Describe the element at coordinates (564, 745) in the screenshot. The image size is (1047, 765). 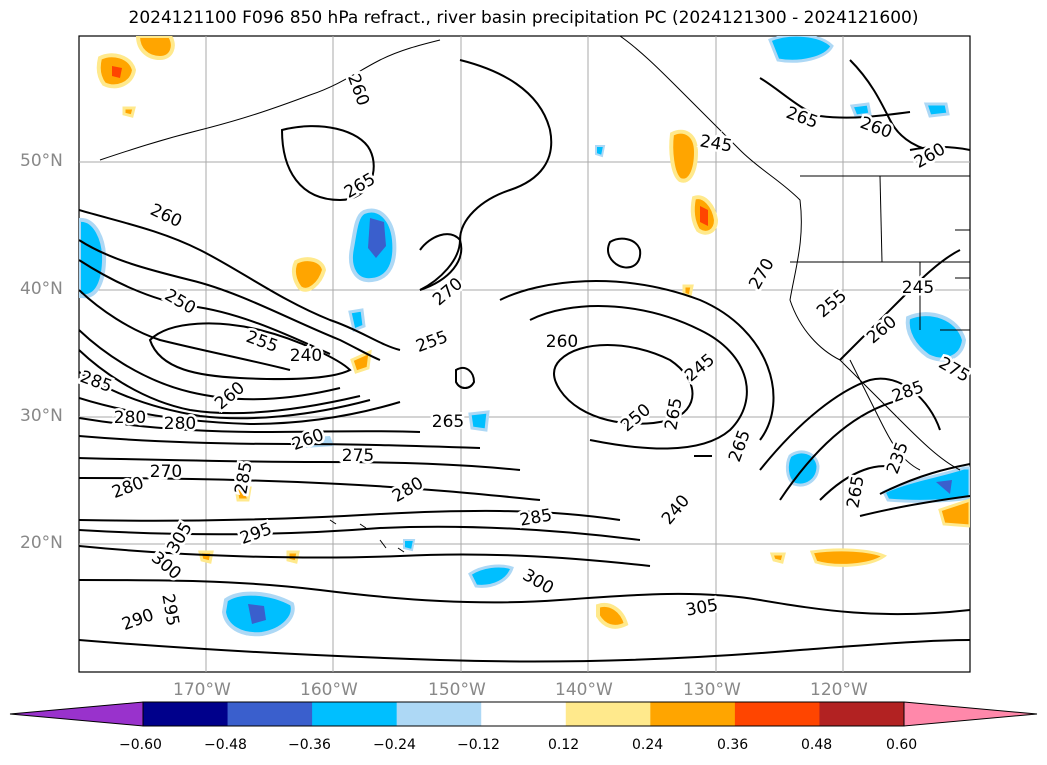
I see `colorbar-tick: 0.12` at that location.